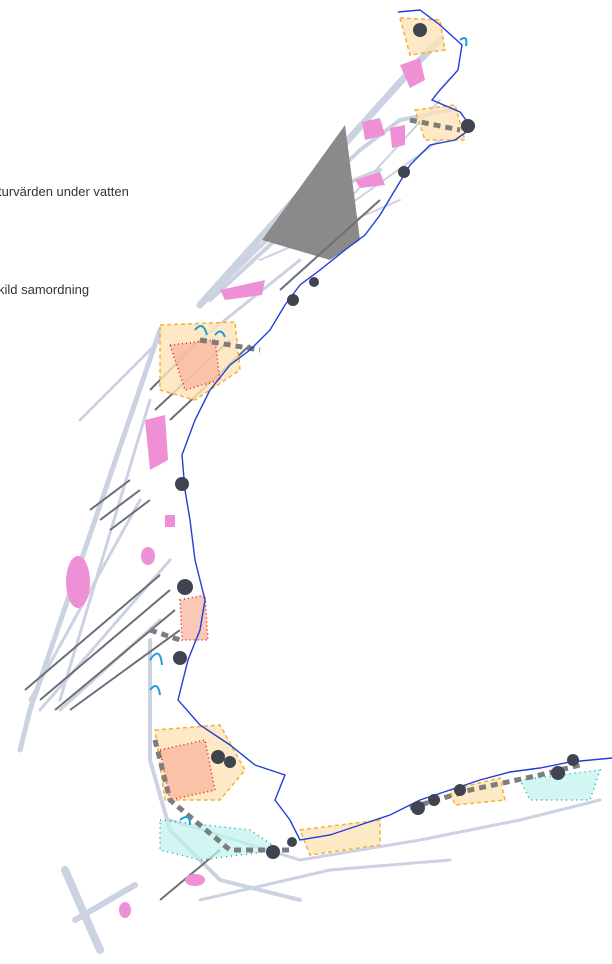 Image resolution: width=612 pixels, height=964 pixels. I want to click on legend-label: turvärden under vatten, so click(64, 191).